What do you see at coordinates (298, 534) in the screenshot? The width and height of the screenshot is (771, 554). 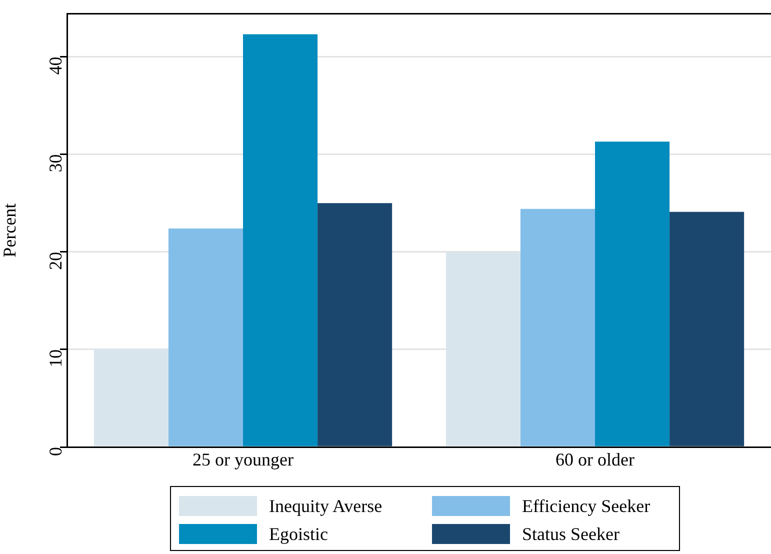 I see `legend-label: Egoistic` at bounding box center [298, 534].